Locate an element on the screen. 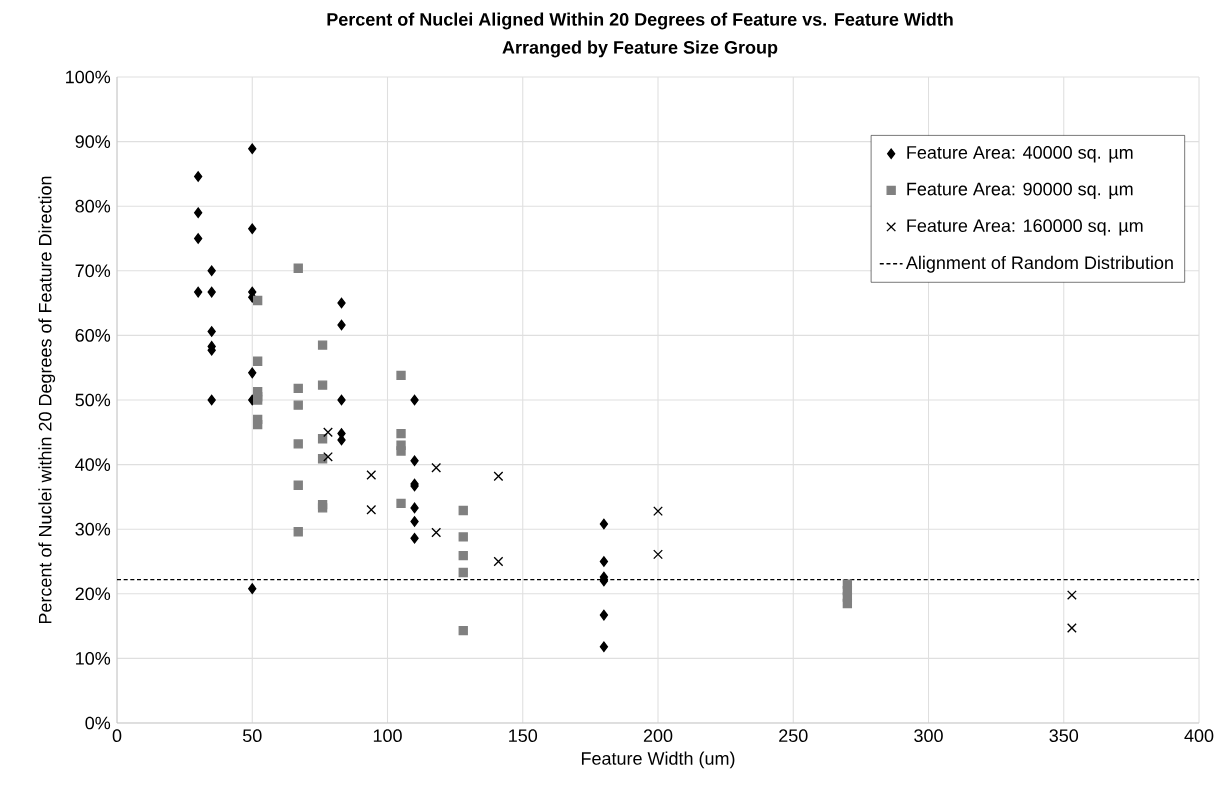 The height and width of the screenshot is (797, 1226). y-tick-label: 100% is located at coordinates (88, 77).